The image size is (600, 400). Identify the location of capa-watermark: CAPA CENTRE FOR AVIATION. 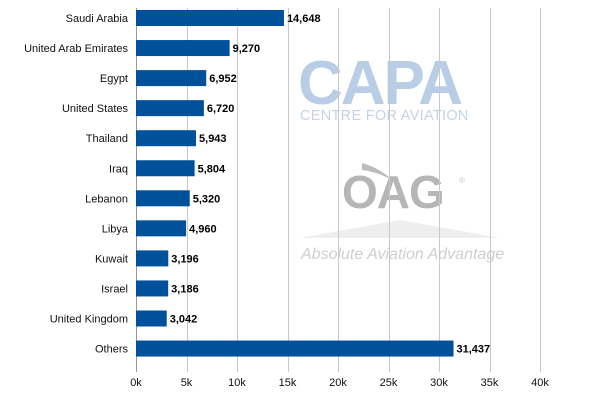
(383, 86).